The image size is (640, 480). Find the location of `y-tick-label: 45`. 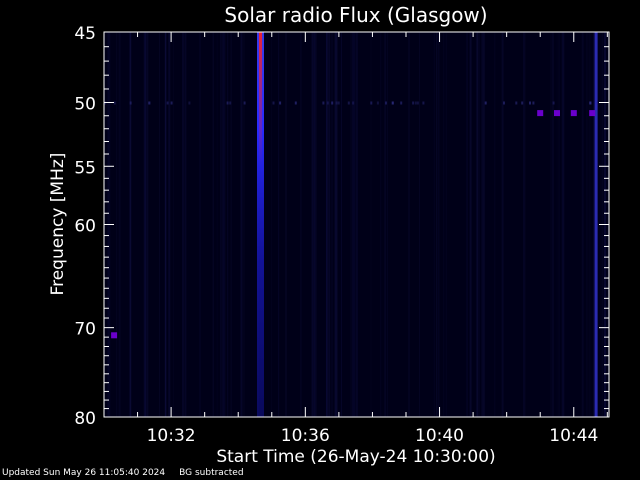

y-tick-label: 45 is located at coordinates (85, 34).